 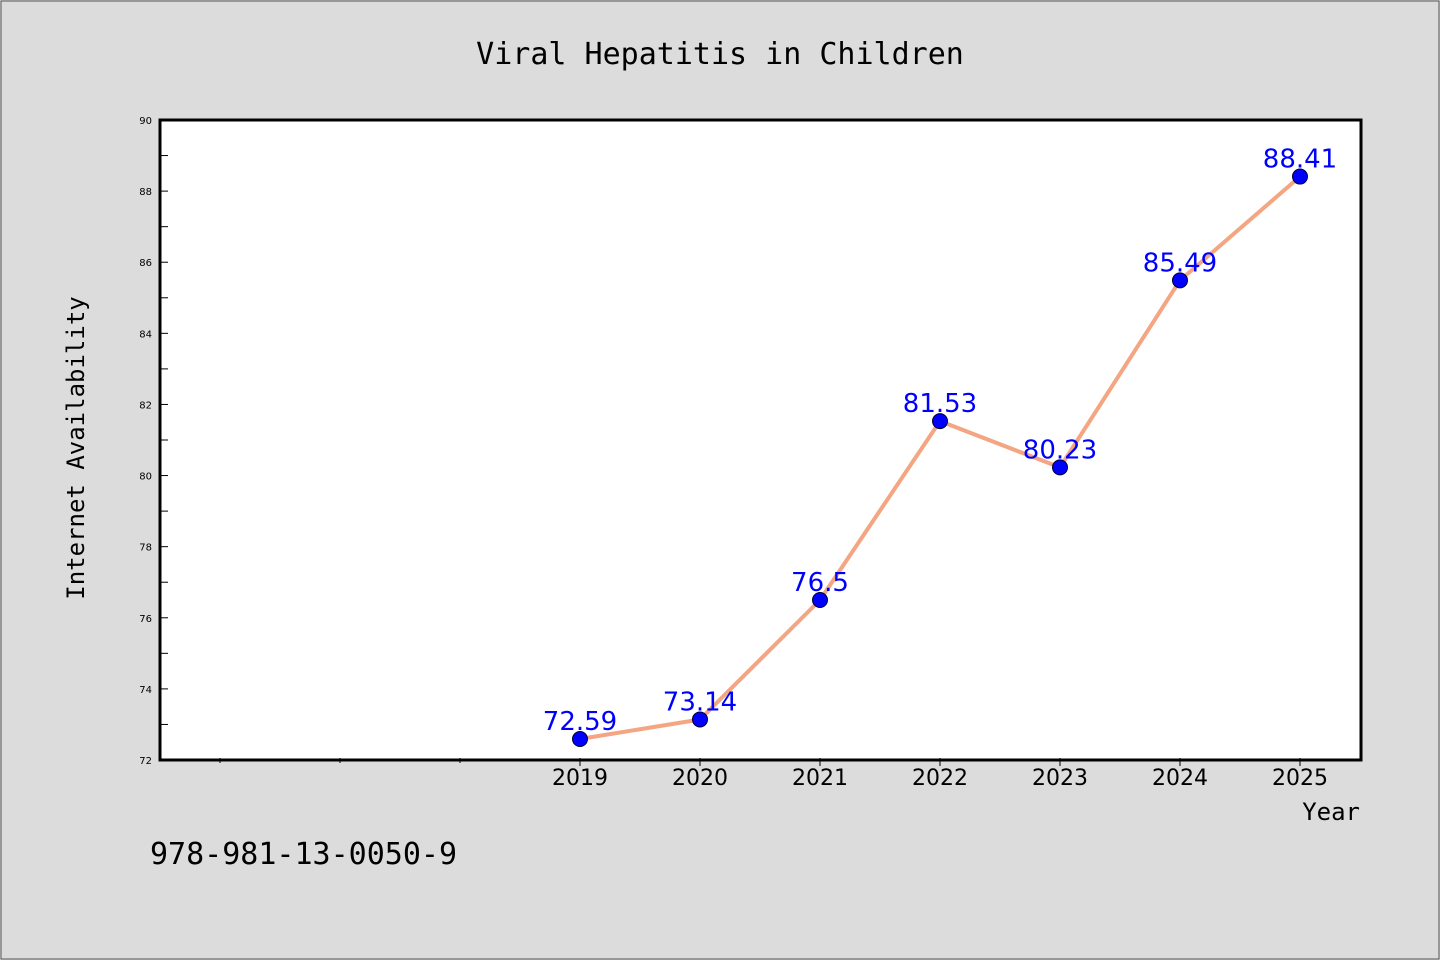 What do you see at coordinates (145, 405) in the screenshot?
I see `y-tick-label: 82` at bounding box center [145, 405].